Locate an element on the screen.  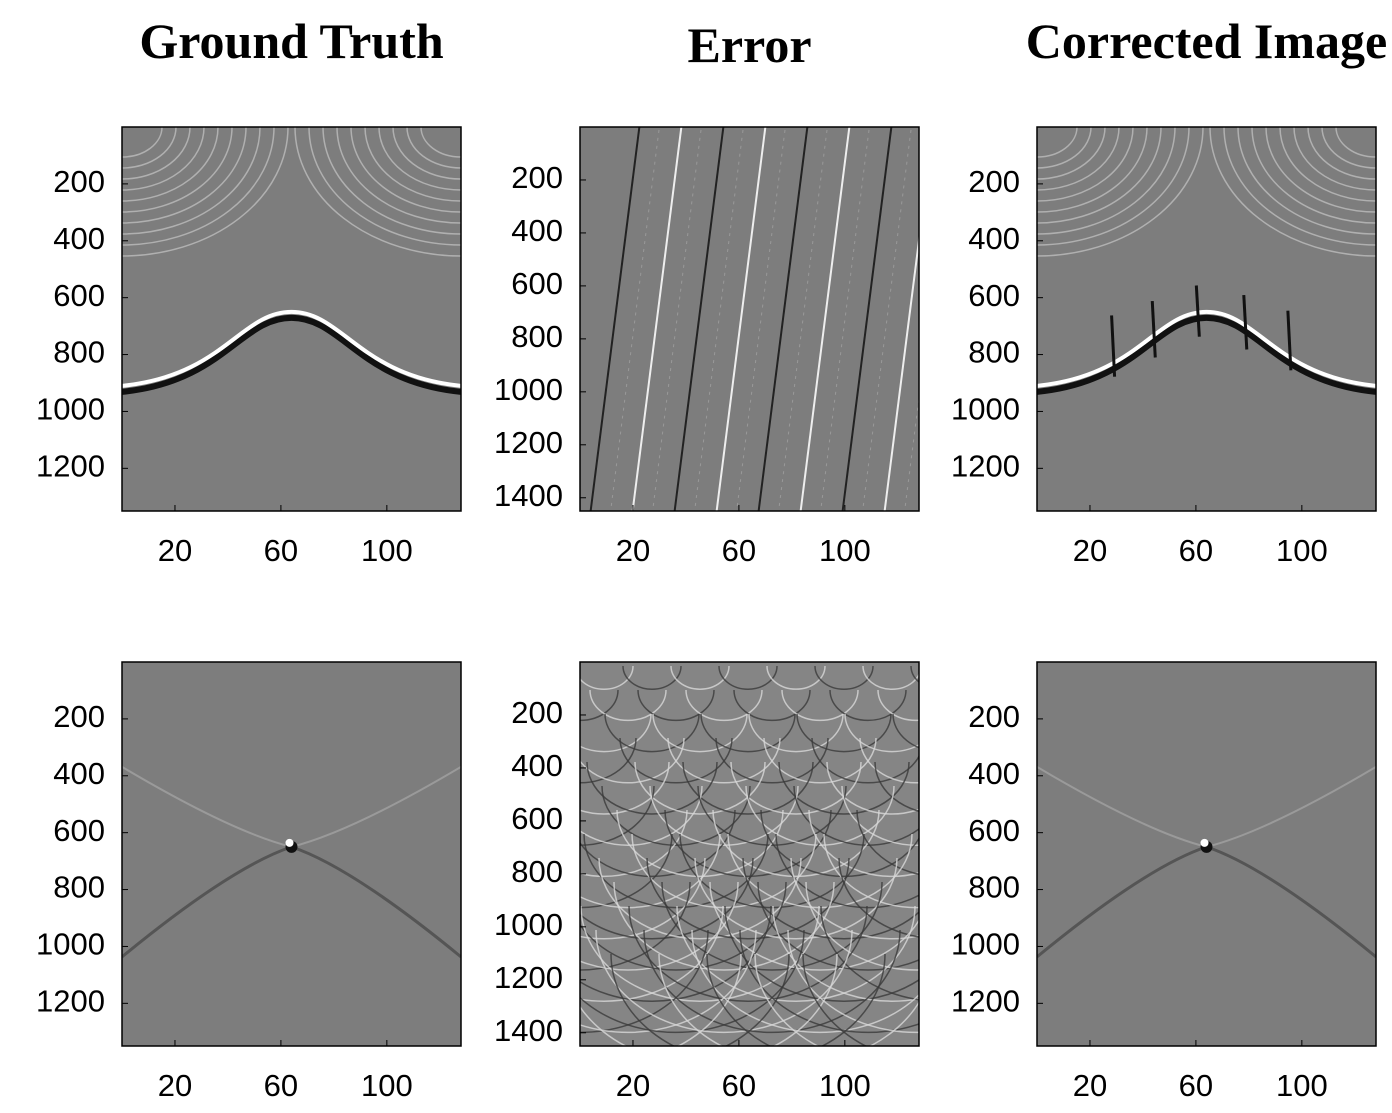
panel: 20 60 100 200 400 600 800 1000 1200 1400 is located at coordinates (707, 872).